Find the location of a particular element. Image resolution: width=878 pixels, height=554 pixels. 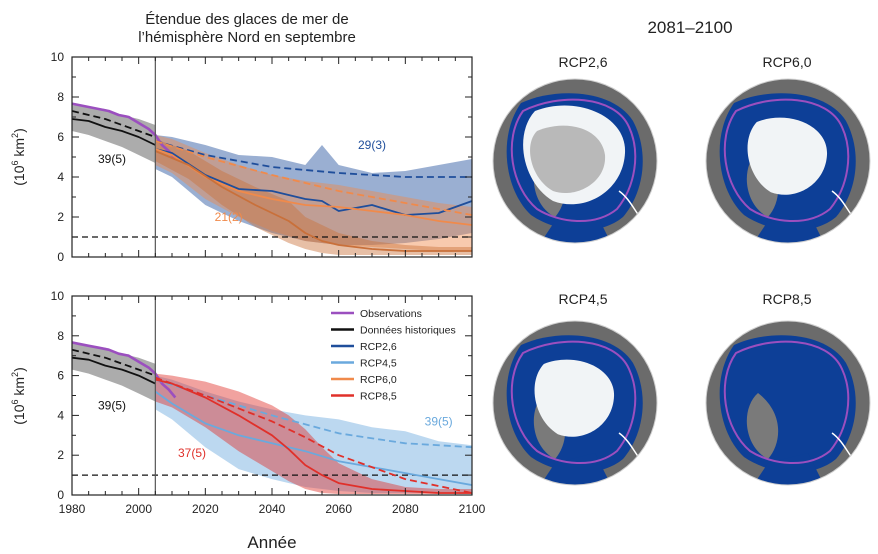

data-annotation: 21(2) is located at coordinates (229, 217).